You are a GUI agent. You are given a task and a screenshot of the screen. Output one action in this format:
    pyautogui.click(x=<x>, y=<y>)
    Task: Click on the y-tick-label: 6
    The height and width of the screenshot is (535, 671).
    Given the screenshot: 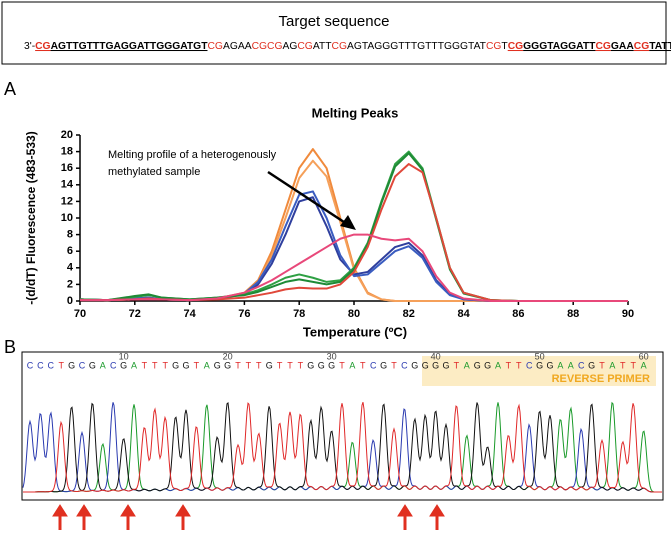 What is the action you would take?
    pyautogui.click(x=70, y=251)
    